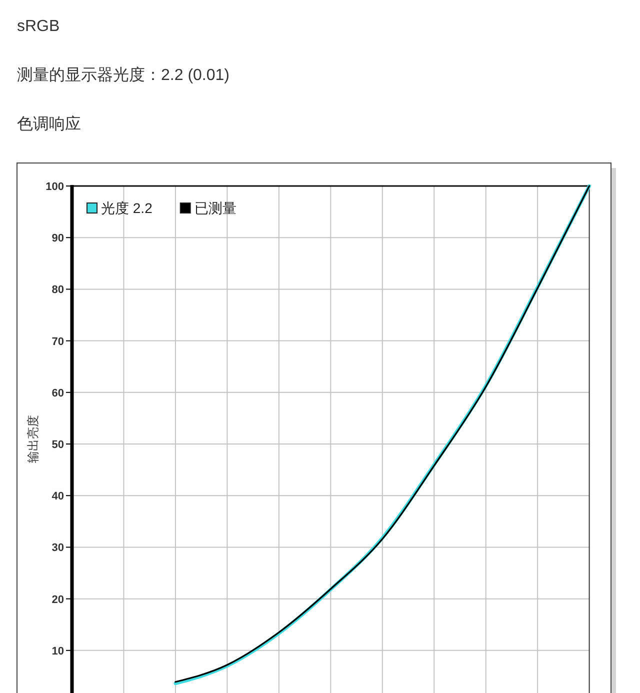  I want to click on legend-label: 已测量, so click(215, 208).